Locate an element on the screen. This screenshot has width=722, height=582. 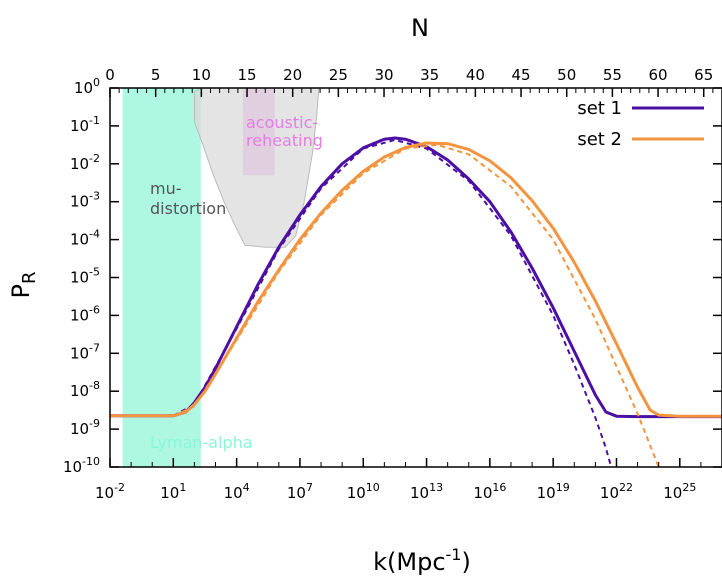
x-axis-label-main: k(Mpc is located at coordinates (409, 562).